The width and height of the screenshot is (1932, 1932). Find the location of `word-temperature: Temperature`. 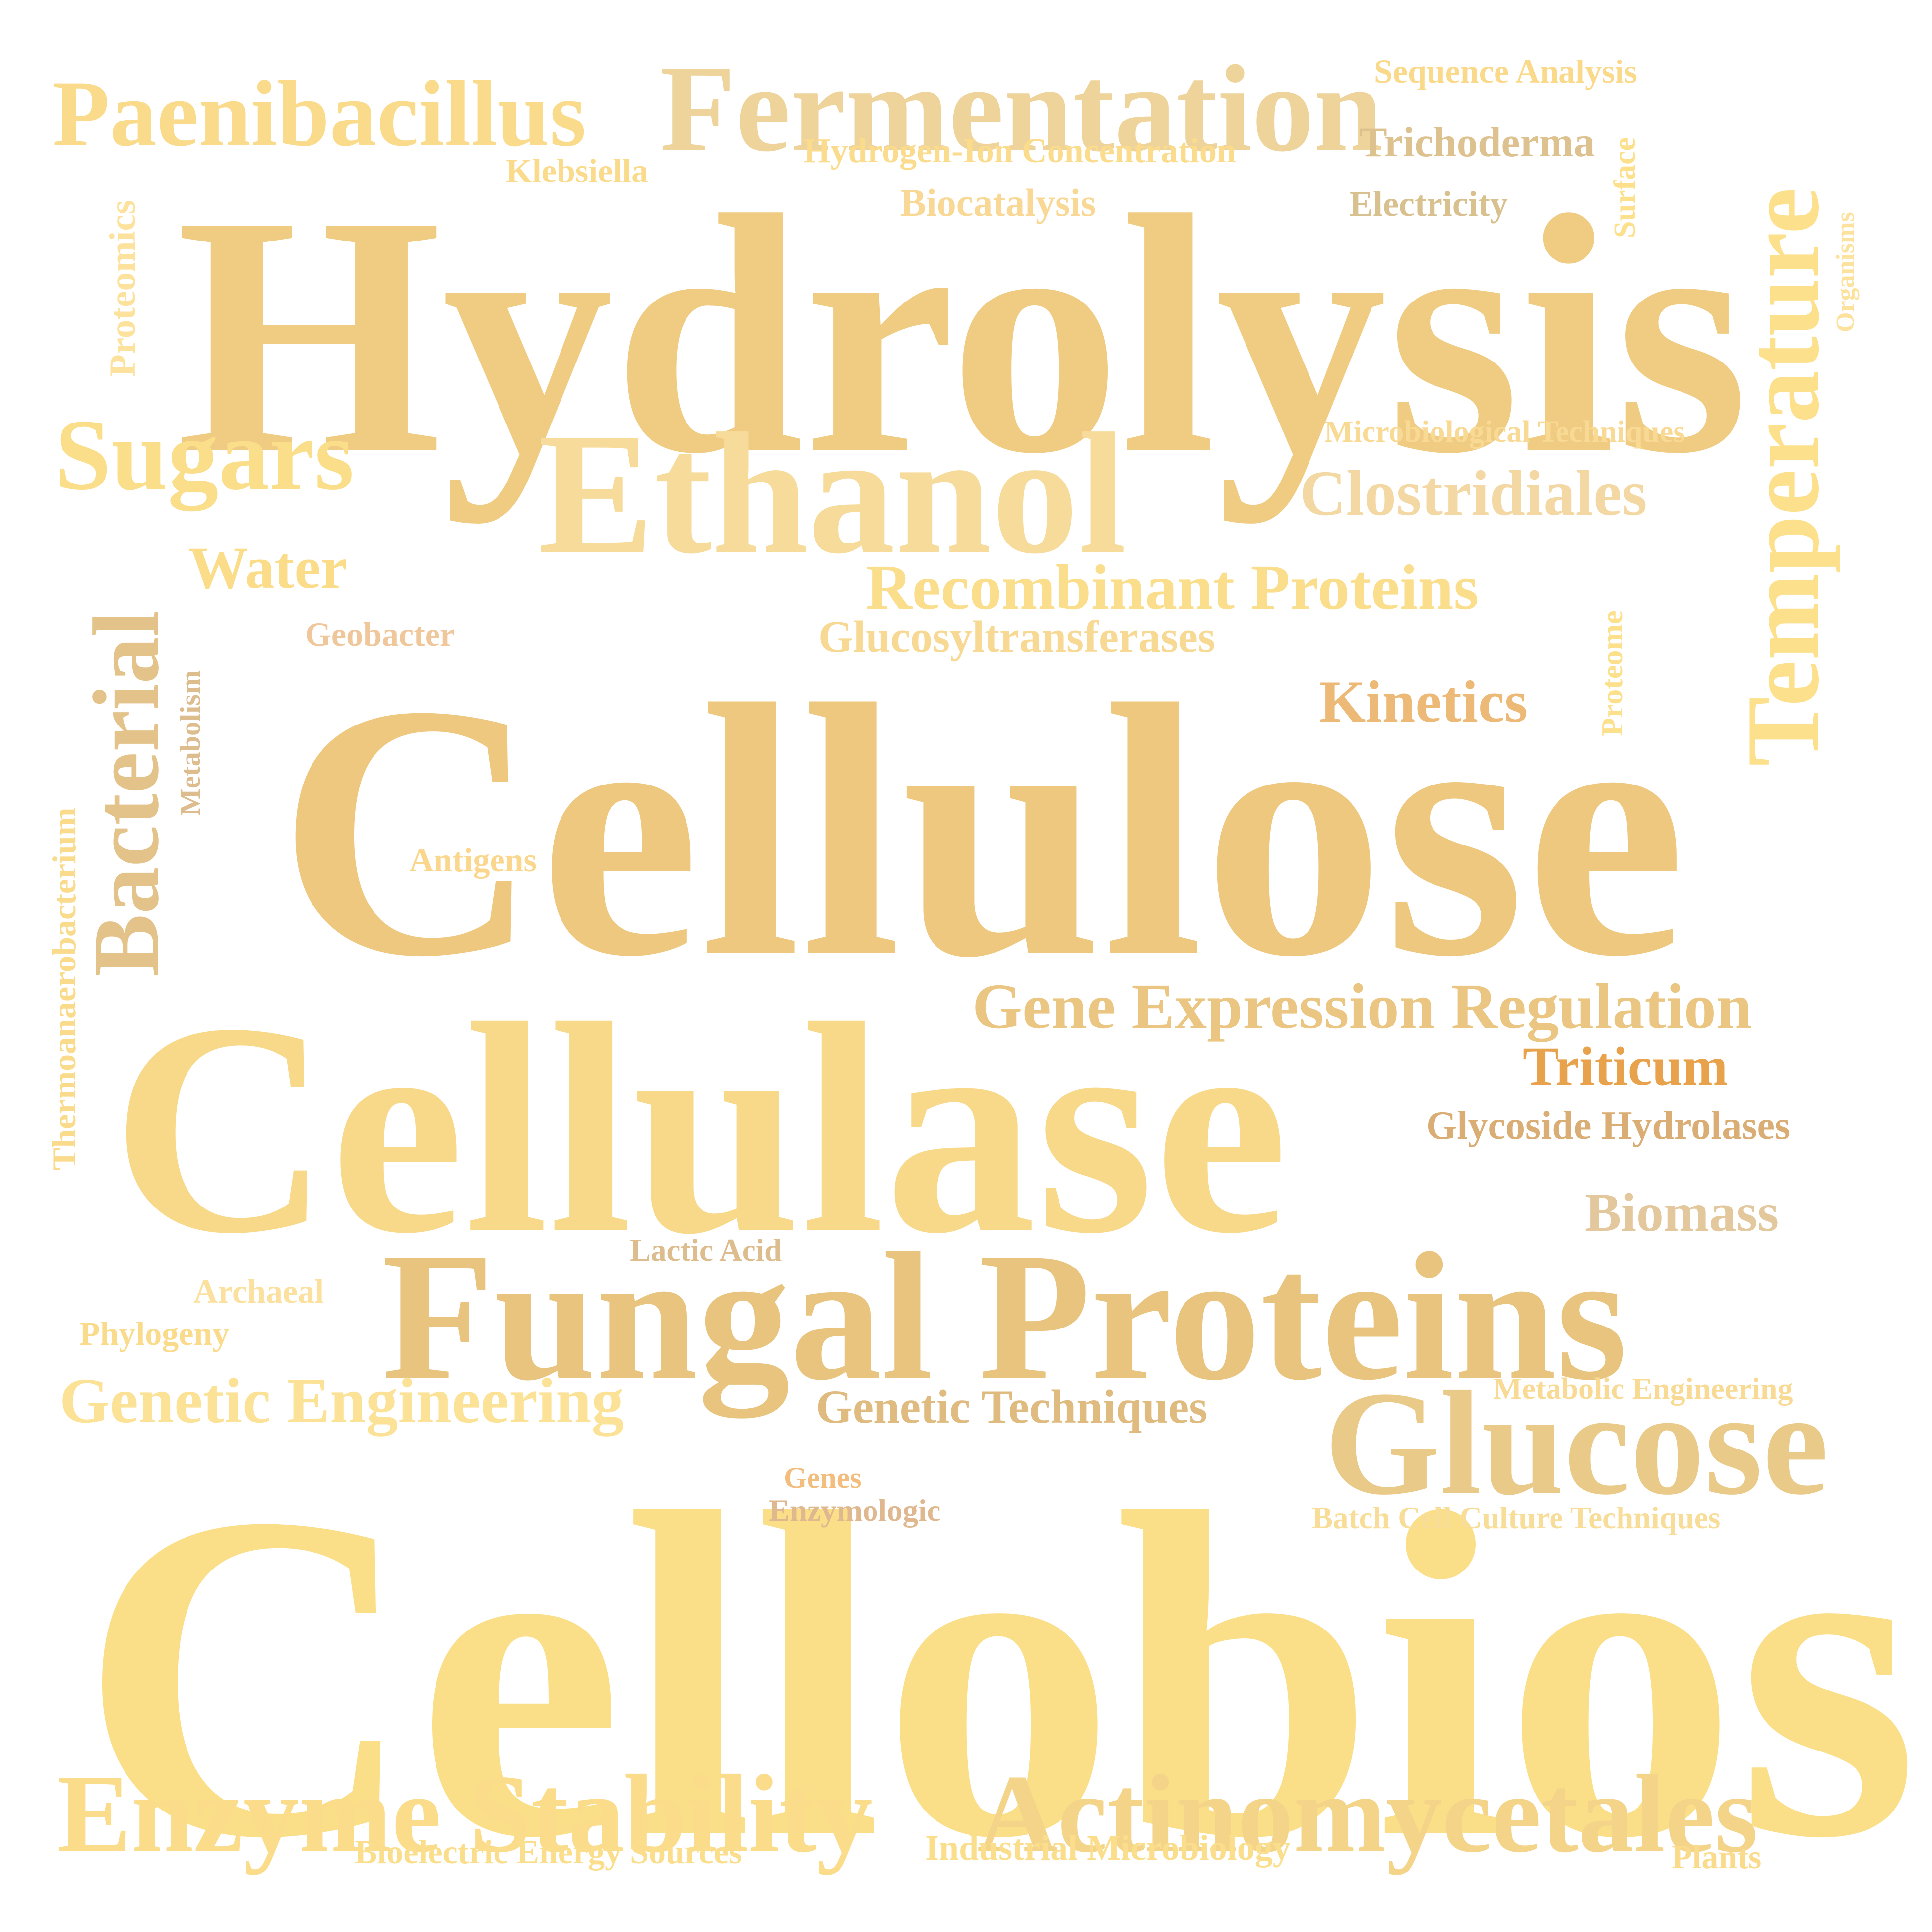

word-temperature: Temperature is located at coordinates (1783, 476).